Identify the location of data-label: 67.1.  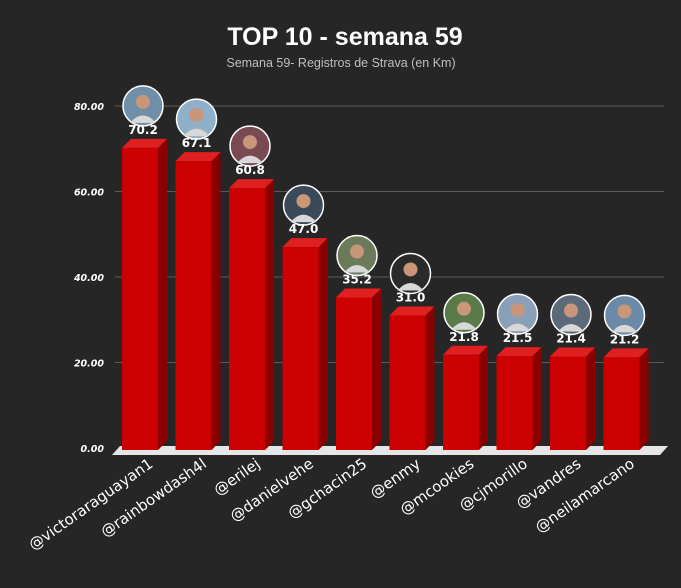
(197, 143).